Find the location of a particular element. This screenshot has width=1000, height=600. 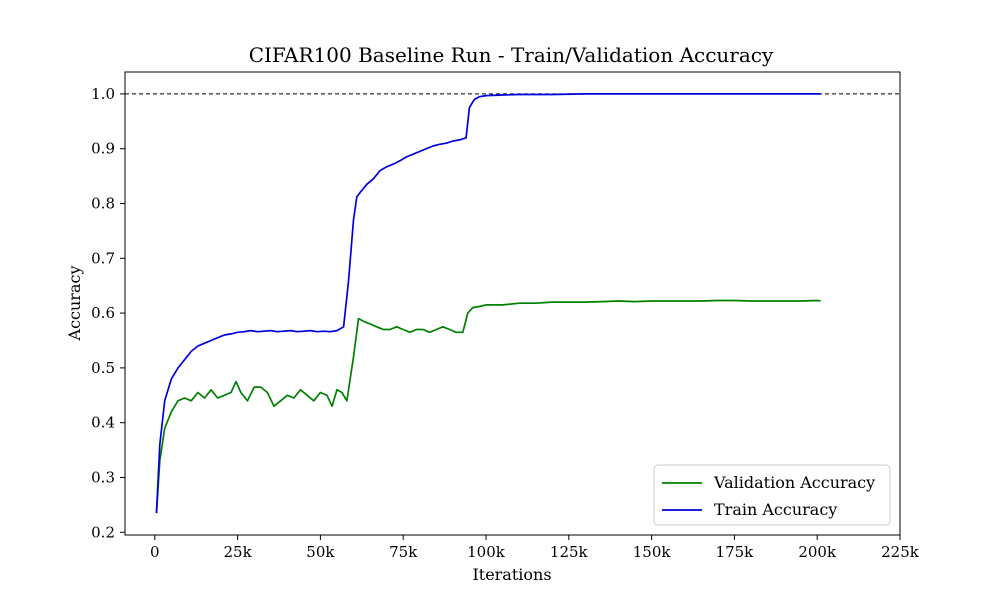

x-tick-label: 175k is located at coordinates (735, 552).